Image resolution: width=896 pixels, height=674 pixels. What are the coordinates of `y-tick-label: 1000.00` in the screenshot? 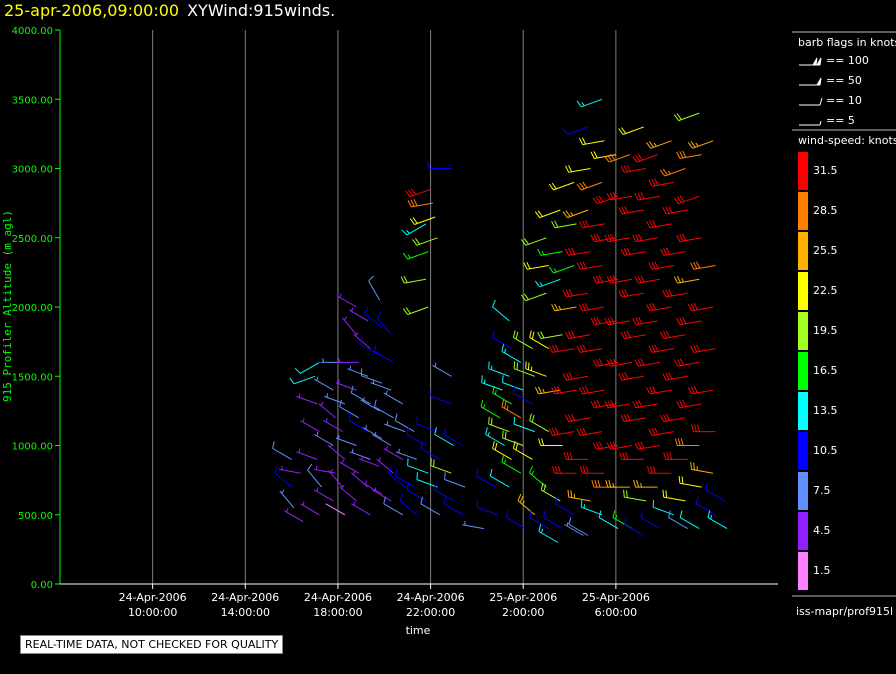 It's located at (32, 447).